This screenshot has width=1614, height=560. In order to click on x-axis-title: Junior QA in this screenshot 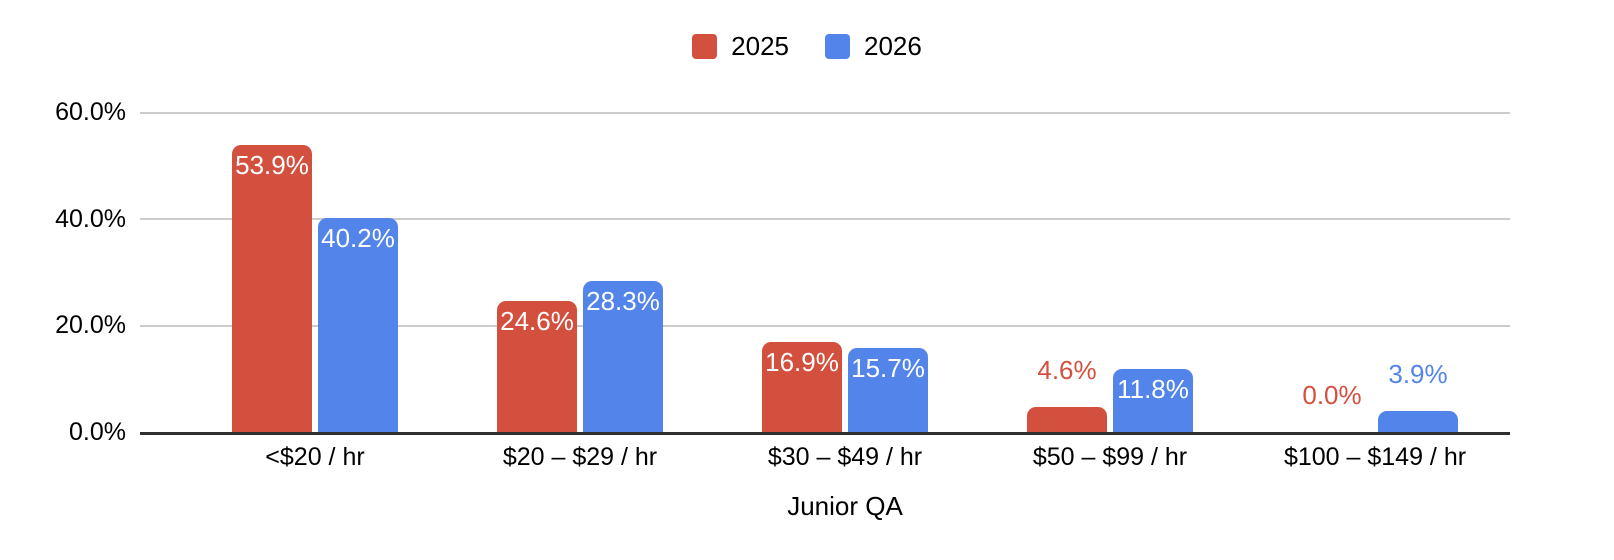, I will do `click(845, 506)`.